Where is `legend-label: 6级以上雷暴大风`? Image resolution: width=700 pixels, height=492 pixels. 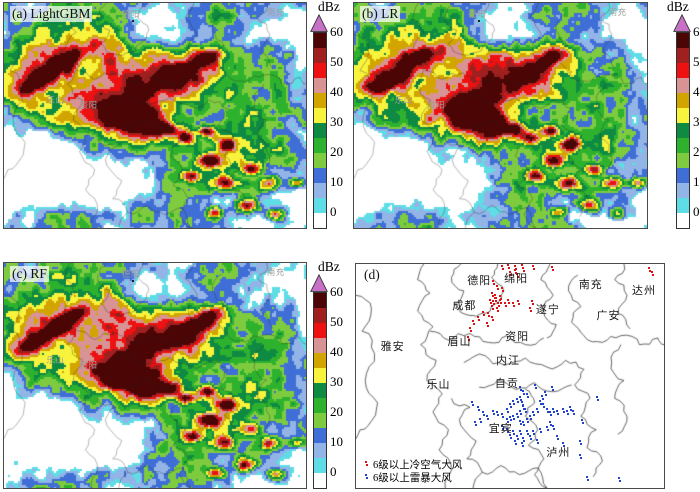
legend-label: 6级以上雷暴大风 is located at coordinates (412, 478).